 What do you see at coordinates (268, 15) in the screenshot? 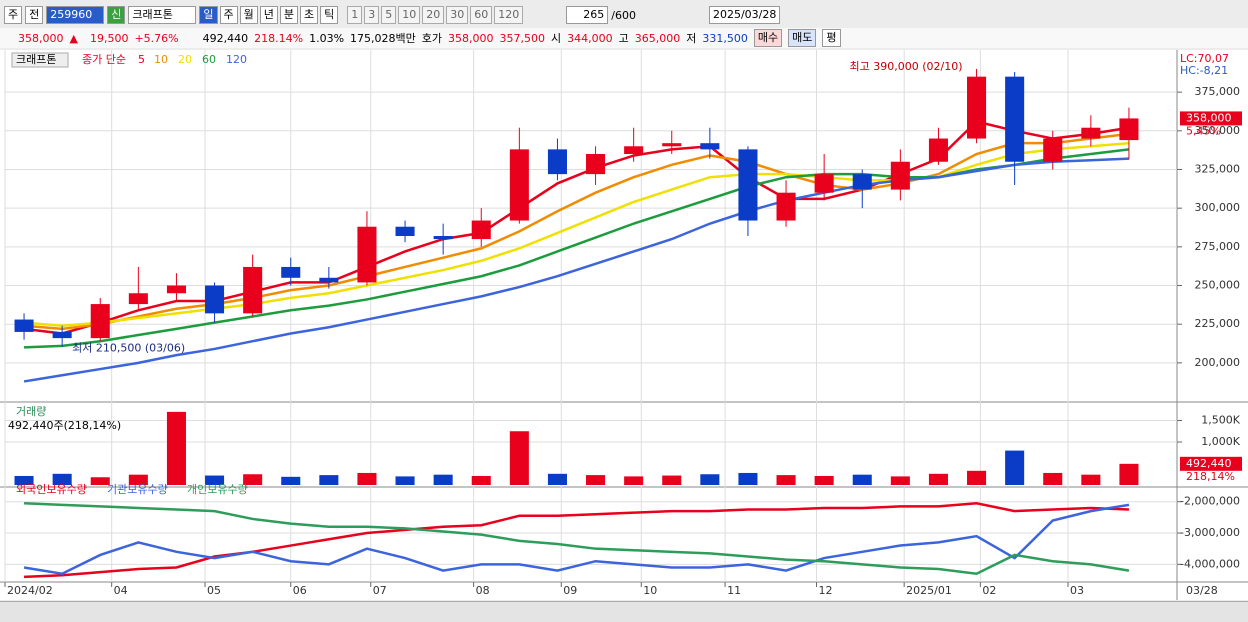
I see `period-button: 년` at bounding box center [268, 15].